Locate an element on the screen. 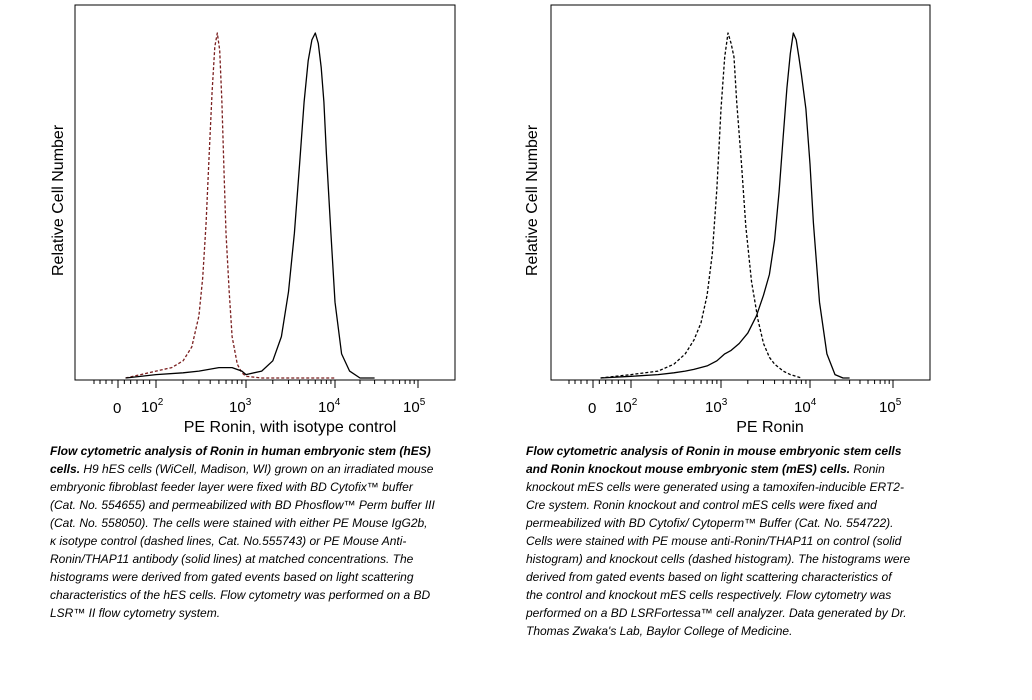  x-axis-label: PE Ronin, with isotype control is located at coordinates (290, 427).